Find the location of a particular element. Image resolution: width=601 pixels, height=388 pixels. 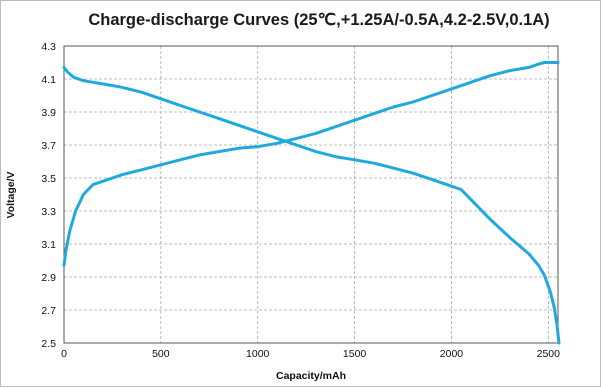

x-tick-label: 2500 is located at coordinates (549, 354).